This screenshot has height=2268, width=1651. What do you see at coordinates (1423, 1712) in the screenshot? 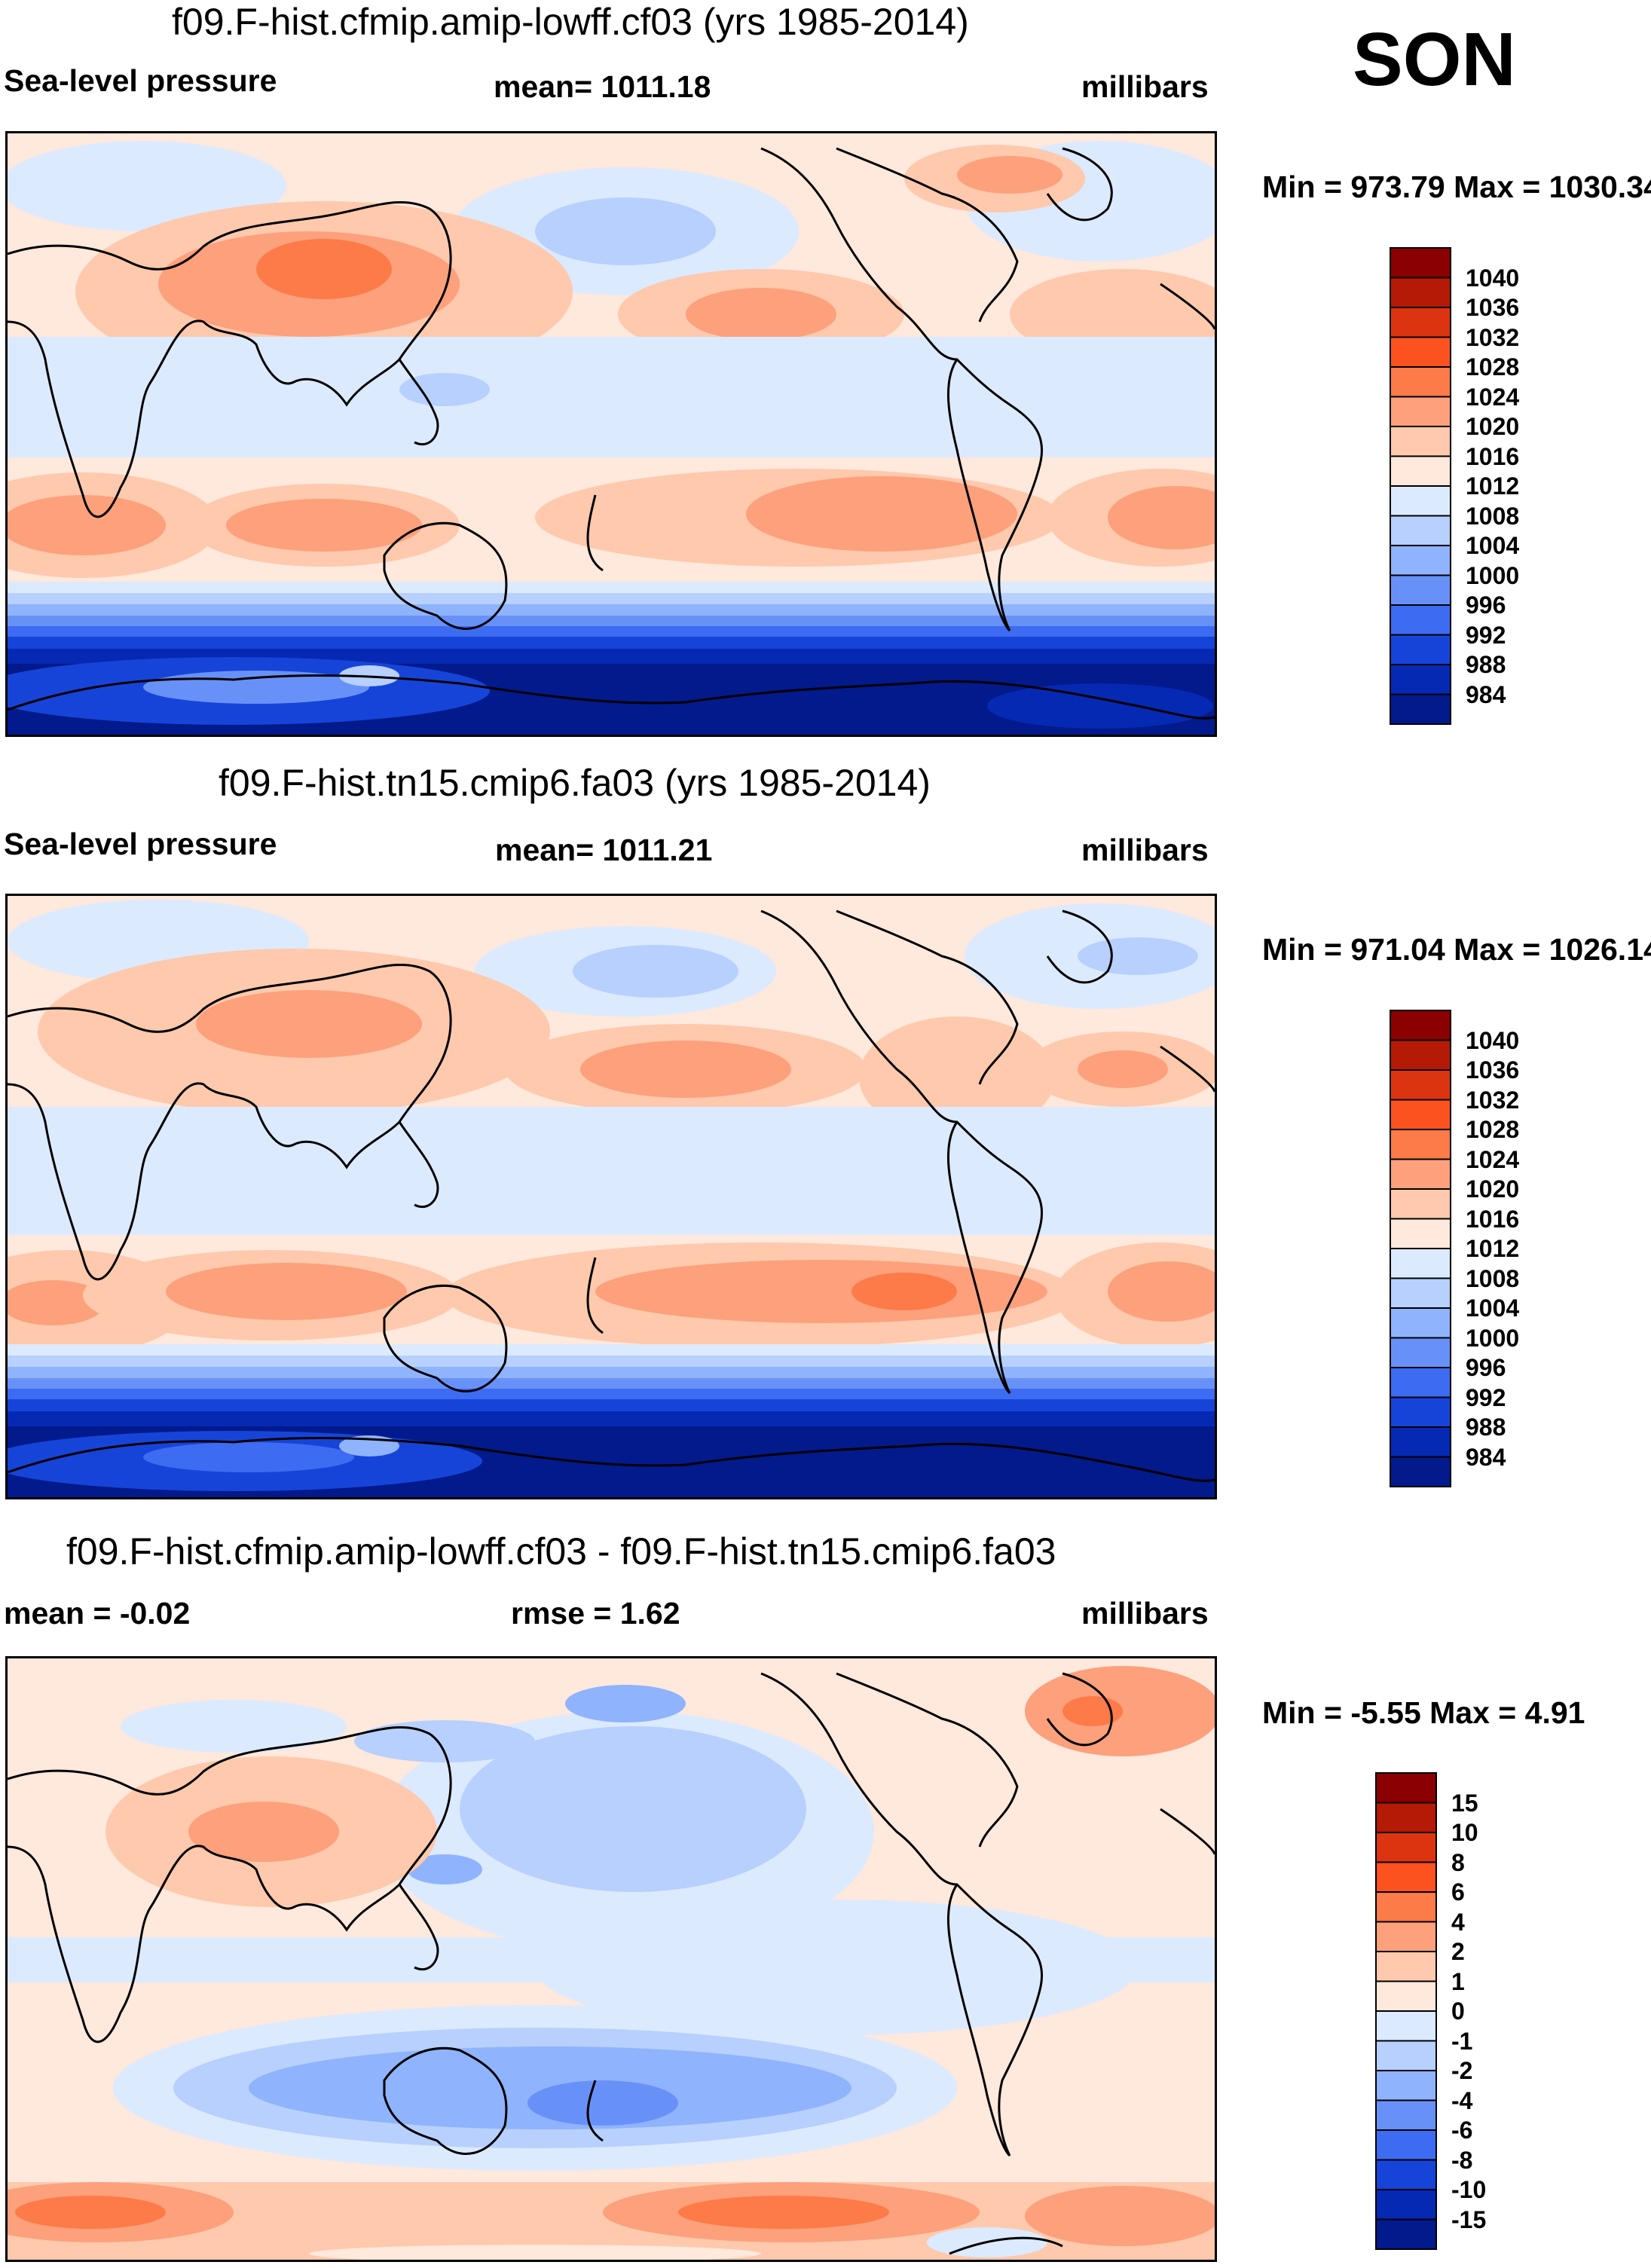
I see `panel3-minmax-label: Min = -5.55 Max = 4.91` at bounding box center [1423, 1712].